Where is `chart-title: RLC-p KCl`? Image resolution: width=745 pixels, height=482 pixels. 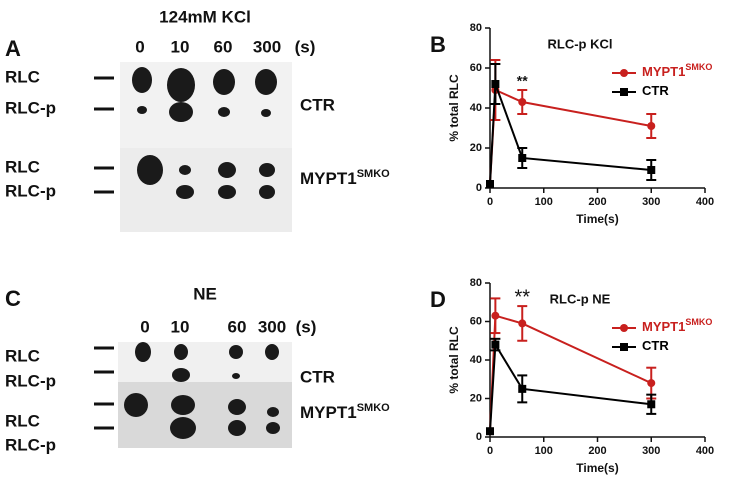
chart-title: RLC-p KCl is located at coordinates (580, 43).